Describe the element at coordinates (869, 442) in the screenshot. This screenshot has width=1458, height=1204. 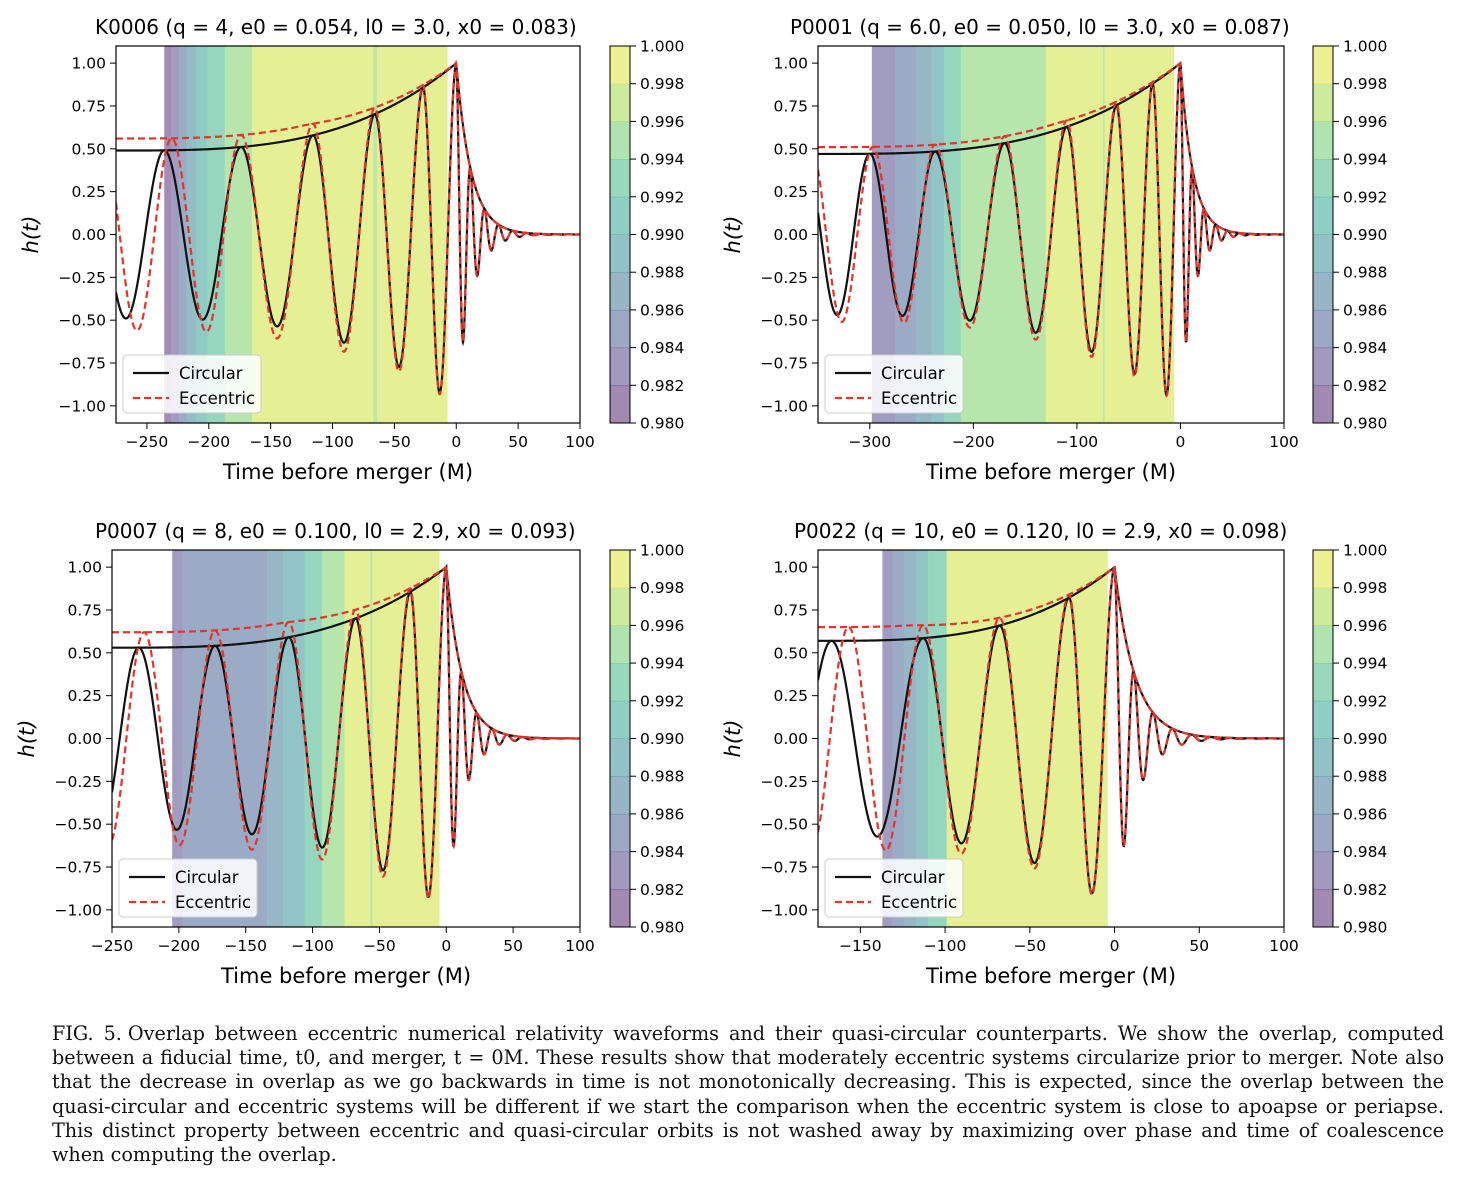
I see `x-tick-label: −300` at that location.